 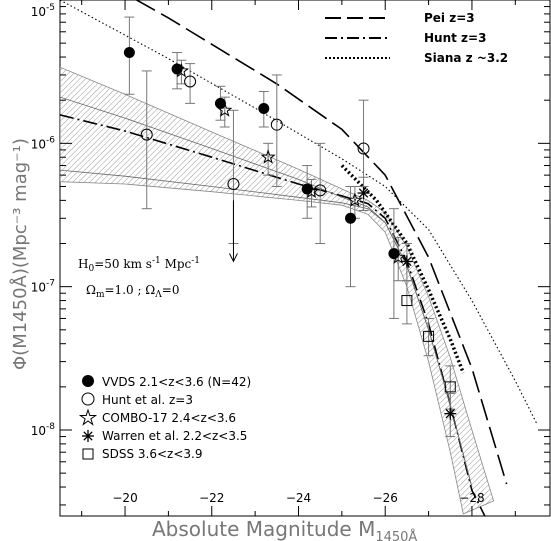 What do you see at coordinates (132, 291) in the screenshot?
I see `omega-label: Ωm=1.0 ; ΩΛ=0` at bounding box center [132, 291].